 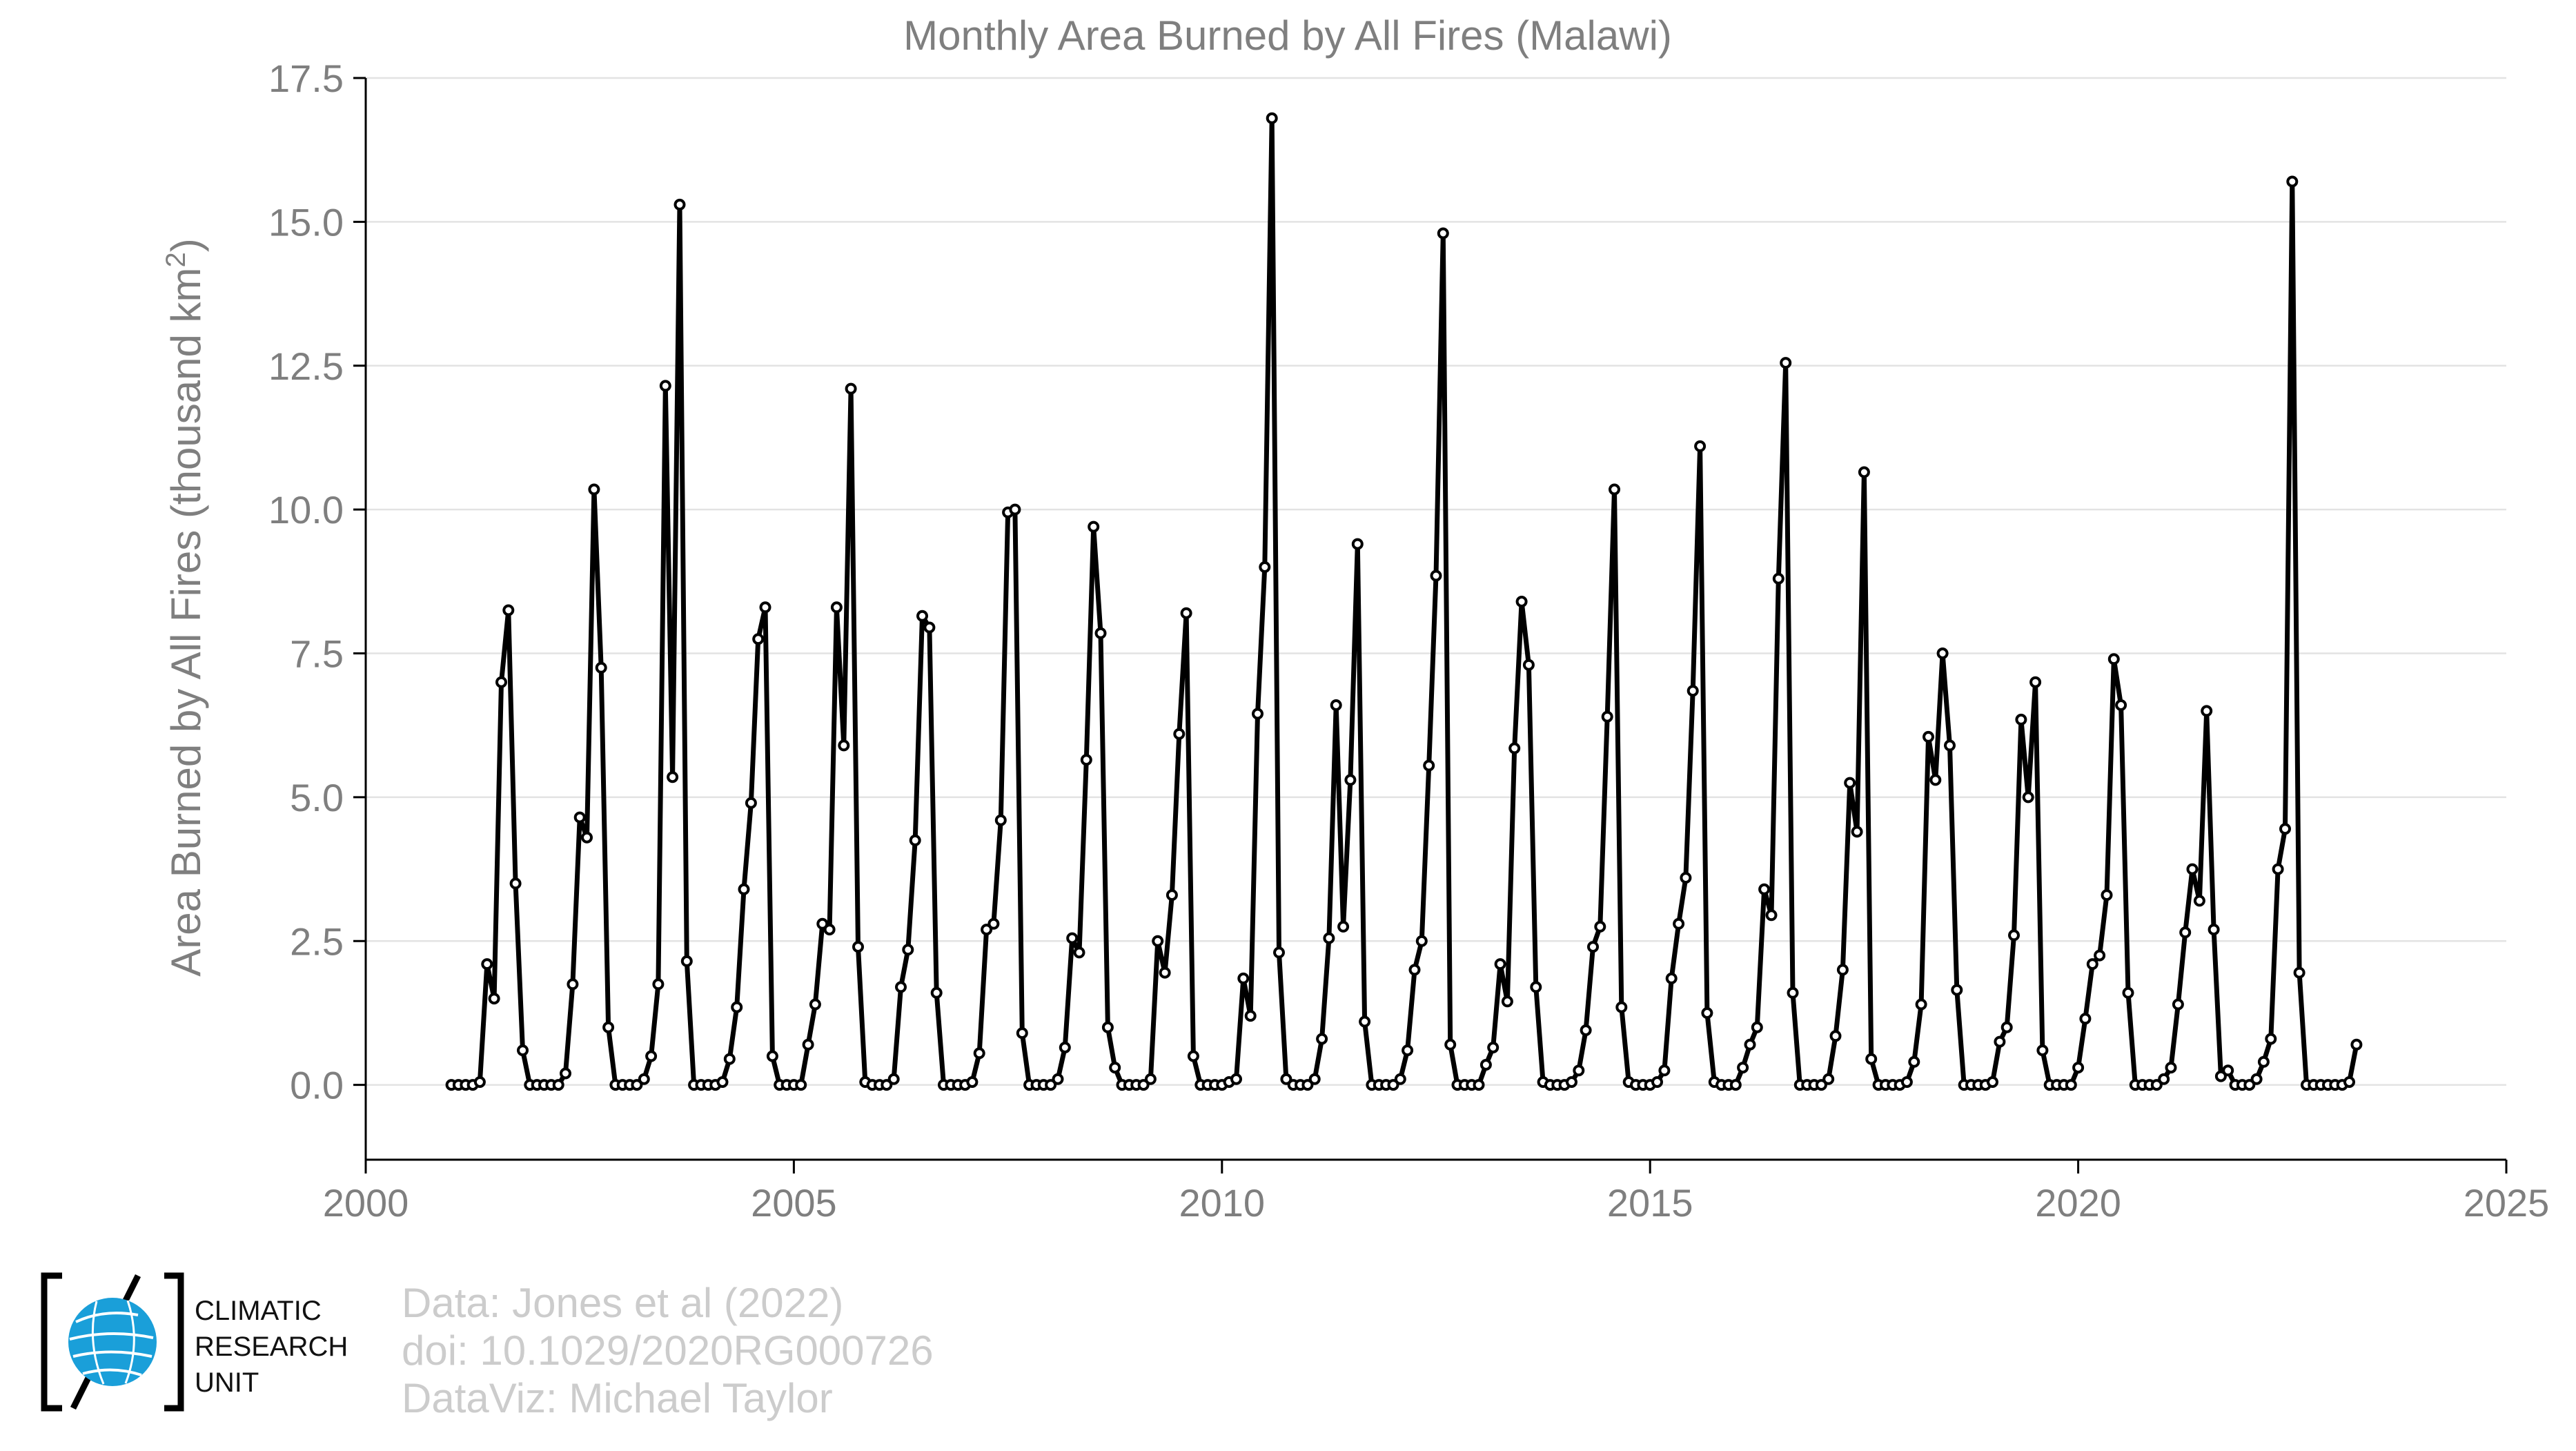 I want to click on logo-line-3: UNIT, so click(x=227, y=1382).